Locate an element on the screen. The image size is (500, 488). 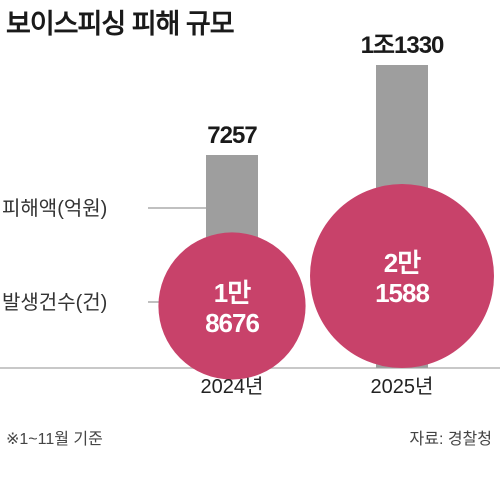
bar-value-label-1: 1조1330 is located at coordinates (402, 45).